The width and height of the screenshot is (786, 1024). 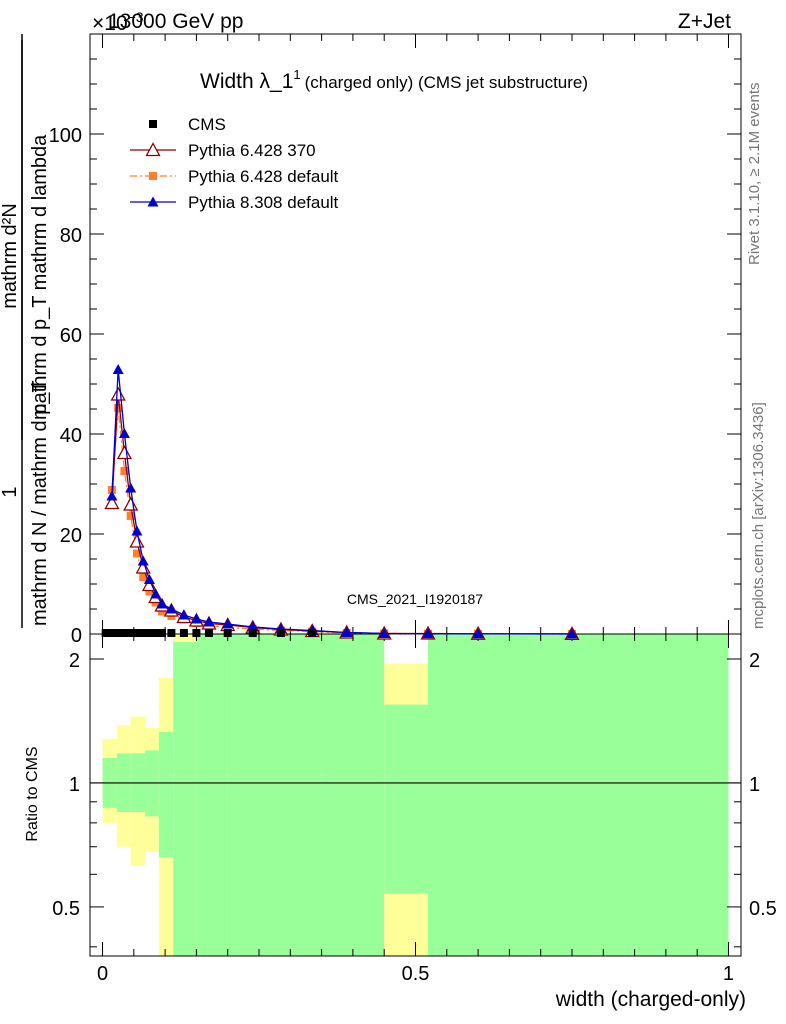 What do you see at coordinates (763, 909) in the screenshot?
I see `ratio-y-tick-label-right: 0.5` at bounding box center [763, 909].